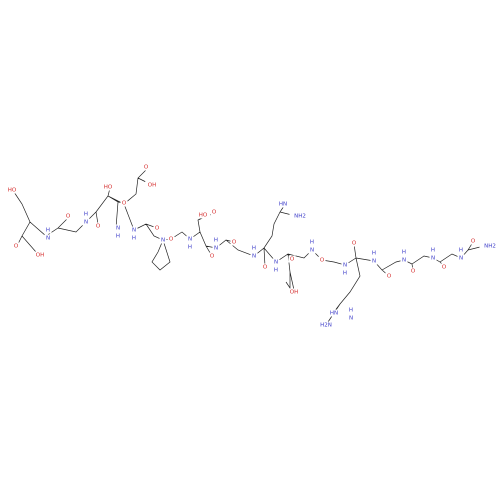 This screenshot has height=500, width=500. I want to click on atom-label: H2N, so click(326, 326).